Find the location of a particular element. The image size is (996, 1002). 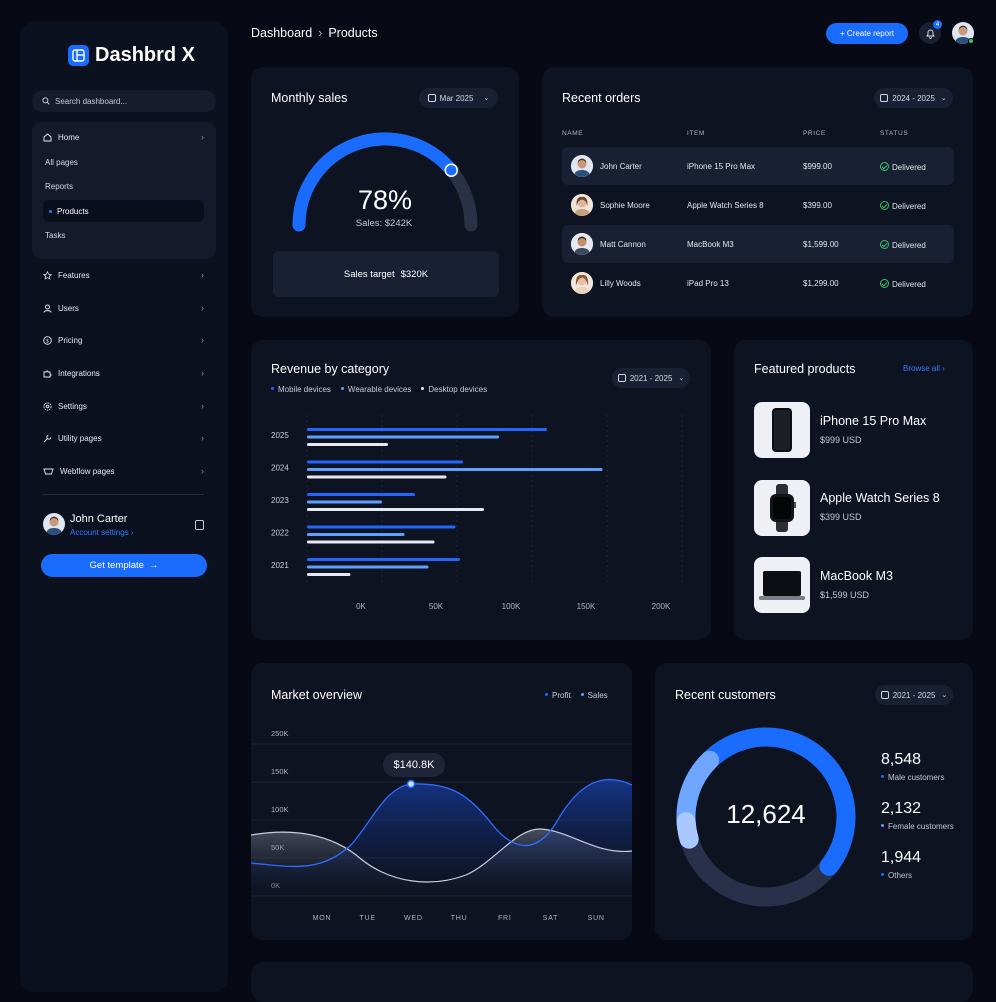

product-image-watch is located at coordinates (782, 508).